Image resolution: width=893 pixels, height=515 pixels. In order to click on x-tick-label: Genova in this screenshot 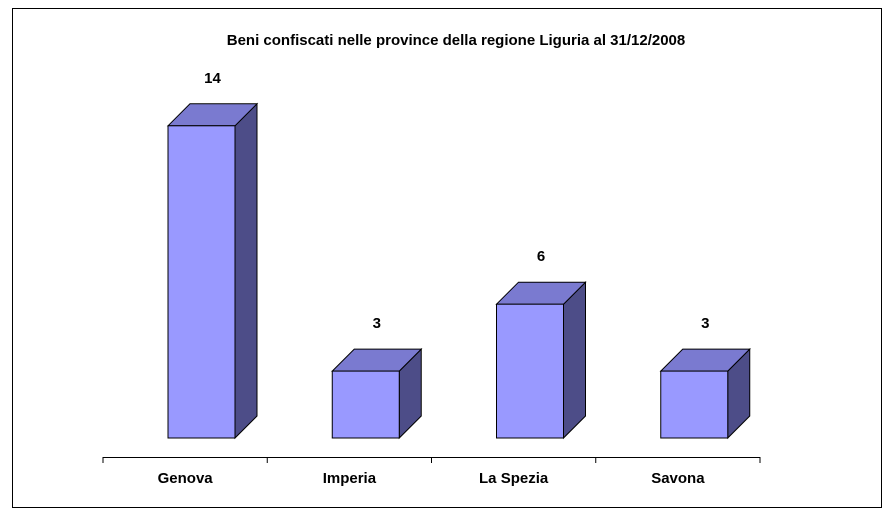, I will do `click(186, 478)`.